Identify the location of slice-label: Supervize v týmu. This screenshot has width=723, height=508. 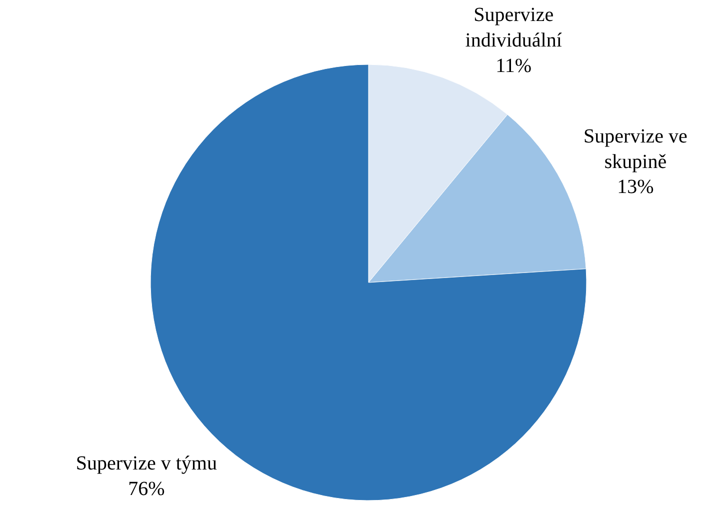
(146, 463).